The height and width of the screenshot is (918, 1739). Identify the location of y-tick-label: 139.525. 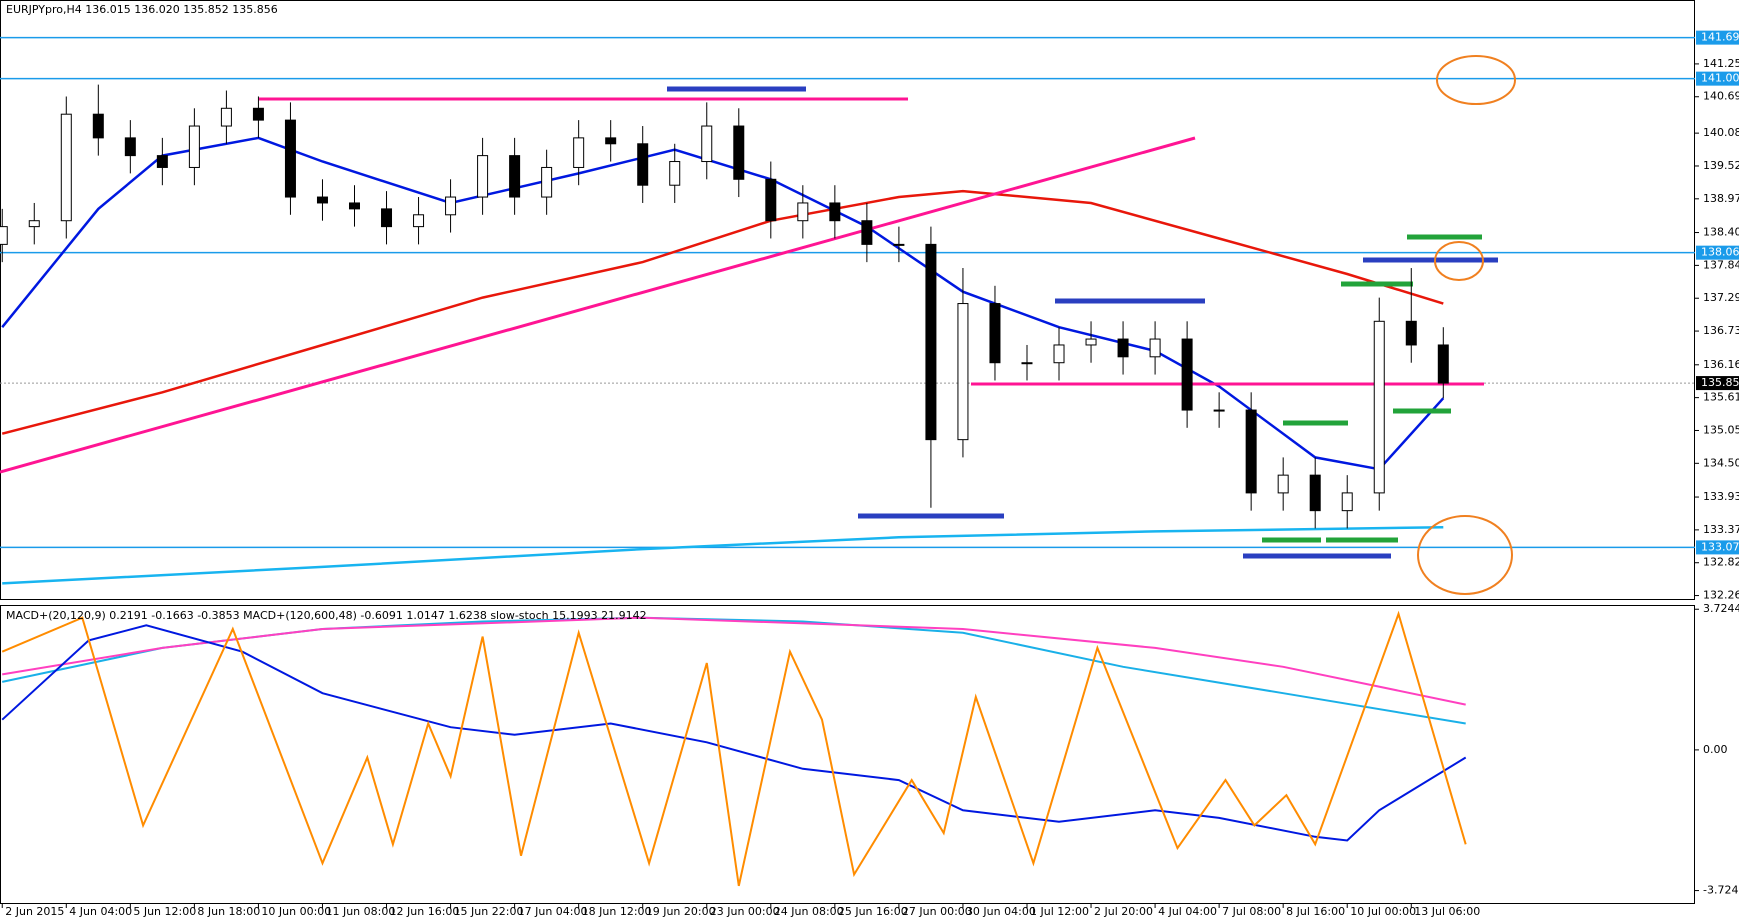
(1721, 165).